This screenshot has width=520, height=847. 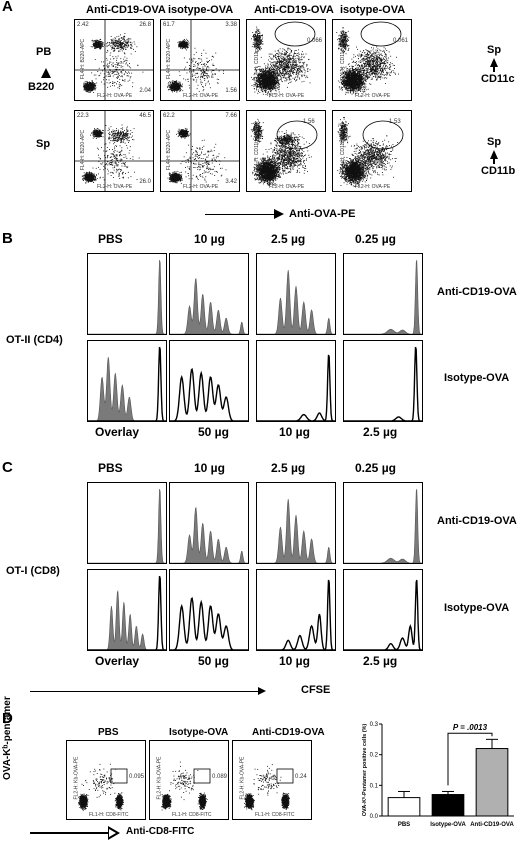 What do you see at coordinates (374, 786) in the screenshot?
I see `bar-chart-y-tick-label: 0.1` at bounding box center [374, 786].